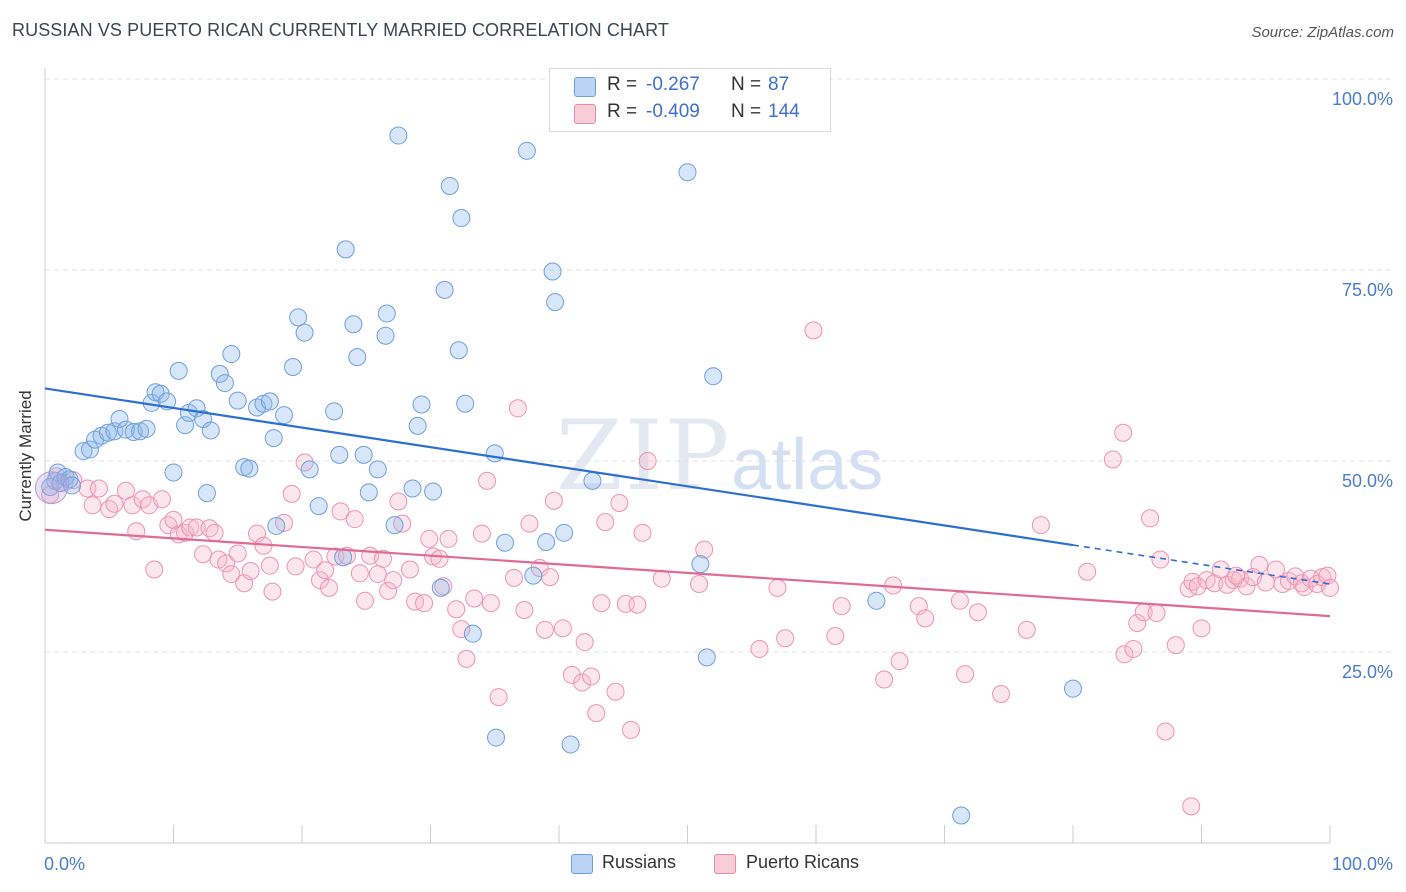 The height and width of the screenshot is (892, 1406). What do you see at coordinates (673, 84) in the screenshot?
I see `legend-r-value: -0.267` at bounding box center [673, 84].